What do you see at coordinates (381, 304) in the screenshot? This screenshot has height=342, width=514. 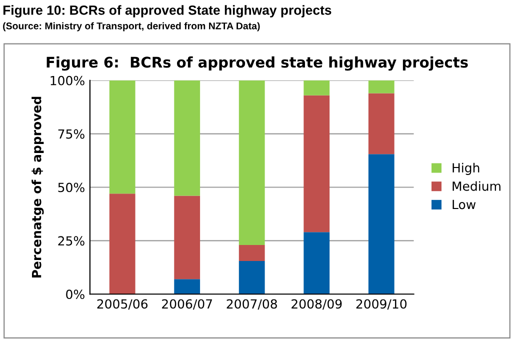 I see `x-tick-label: 2009/10` at bounding box center [381, 304].